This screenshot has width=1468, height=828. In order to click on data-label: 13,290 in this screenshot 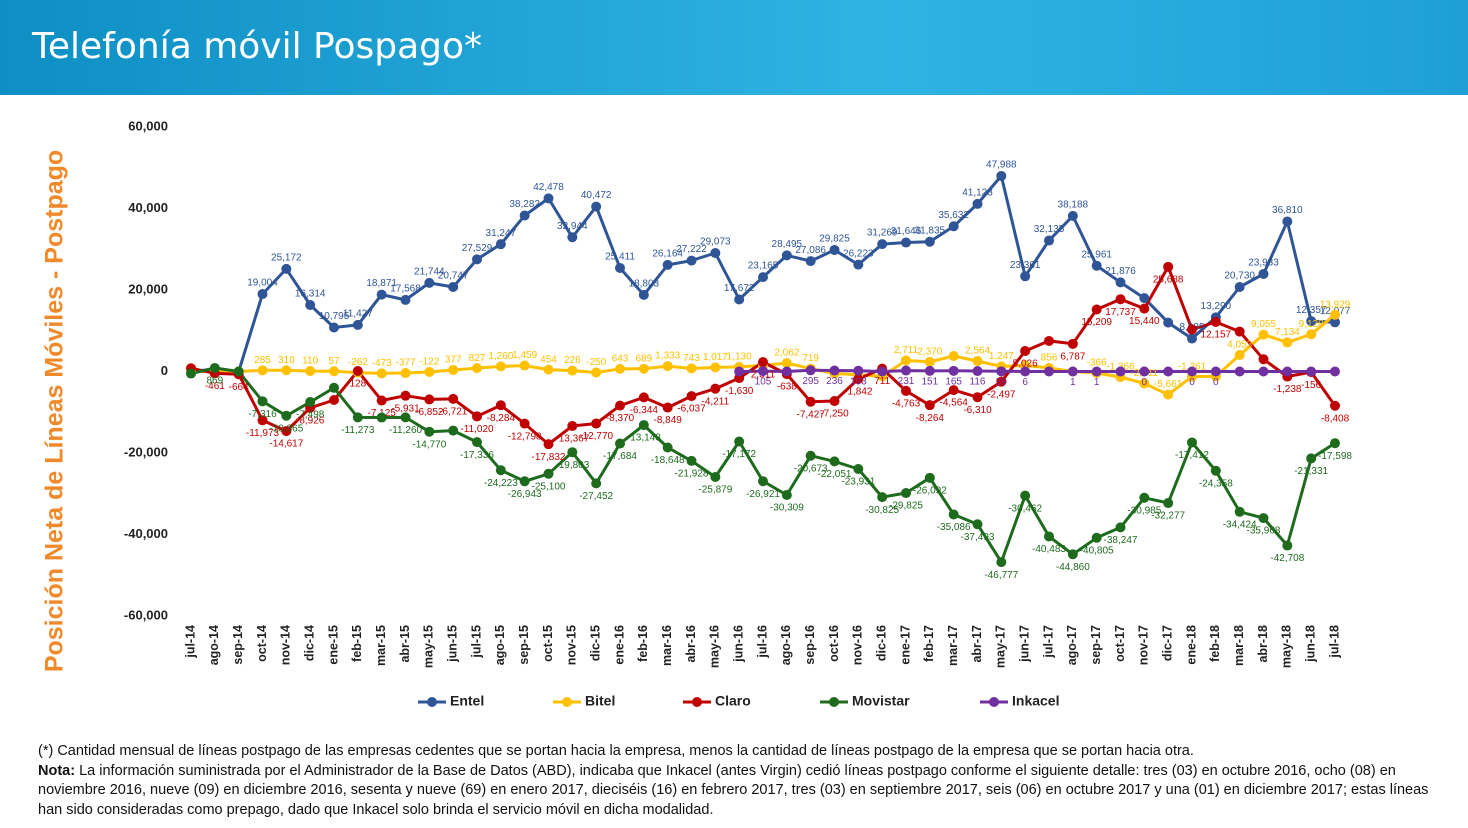, I will do `click(1216, 306)`.